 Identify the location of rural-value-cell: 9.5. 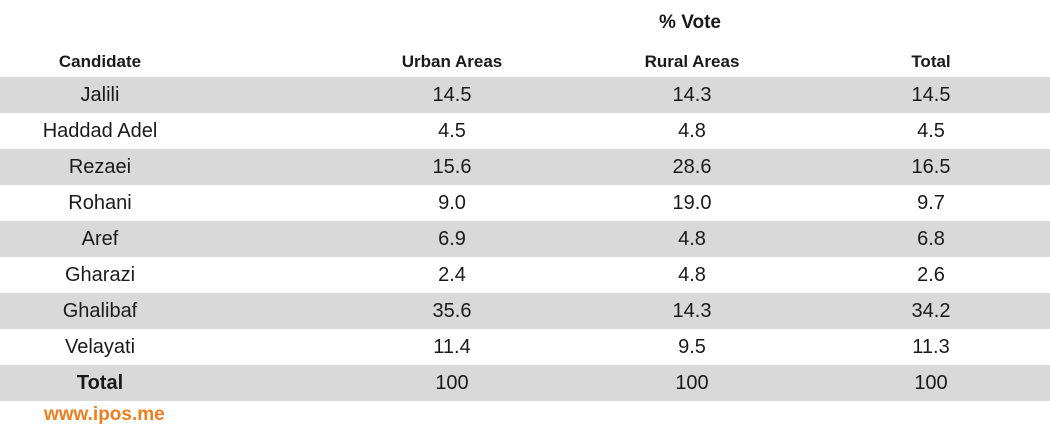
(692, 347).